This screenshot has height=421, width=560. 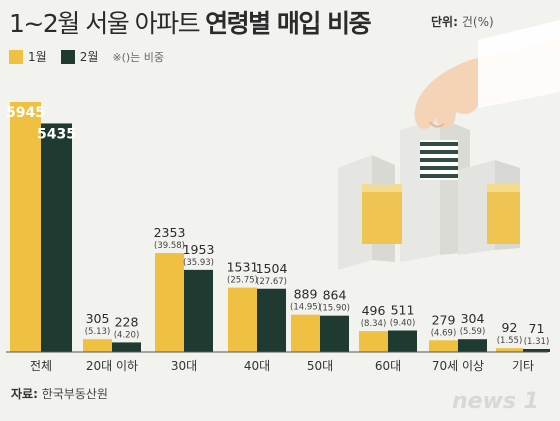 I want to click on hand-illustration, so click(x=487, y=74).